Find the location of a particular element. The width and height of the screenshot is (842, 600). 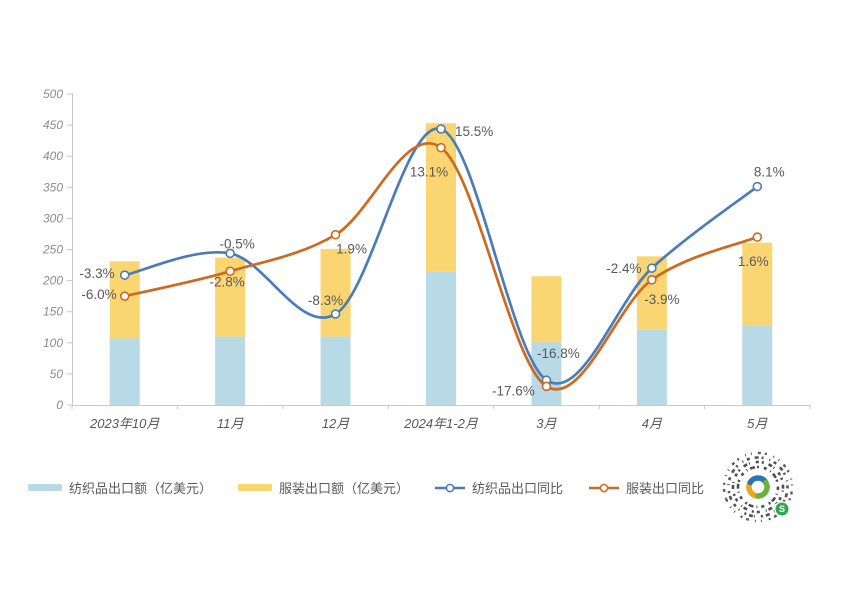

legend-item: 服装出口同比 is located at coordinates (646, 487).